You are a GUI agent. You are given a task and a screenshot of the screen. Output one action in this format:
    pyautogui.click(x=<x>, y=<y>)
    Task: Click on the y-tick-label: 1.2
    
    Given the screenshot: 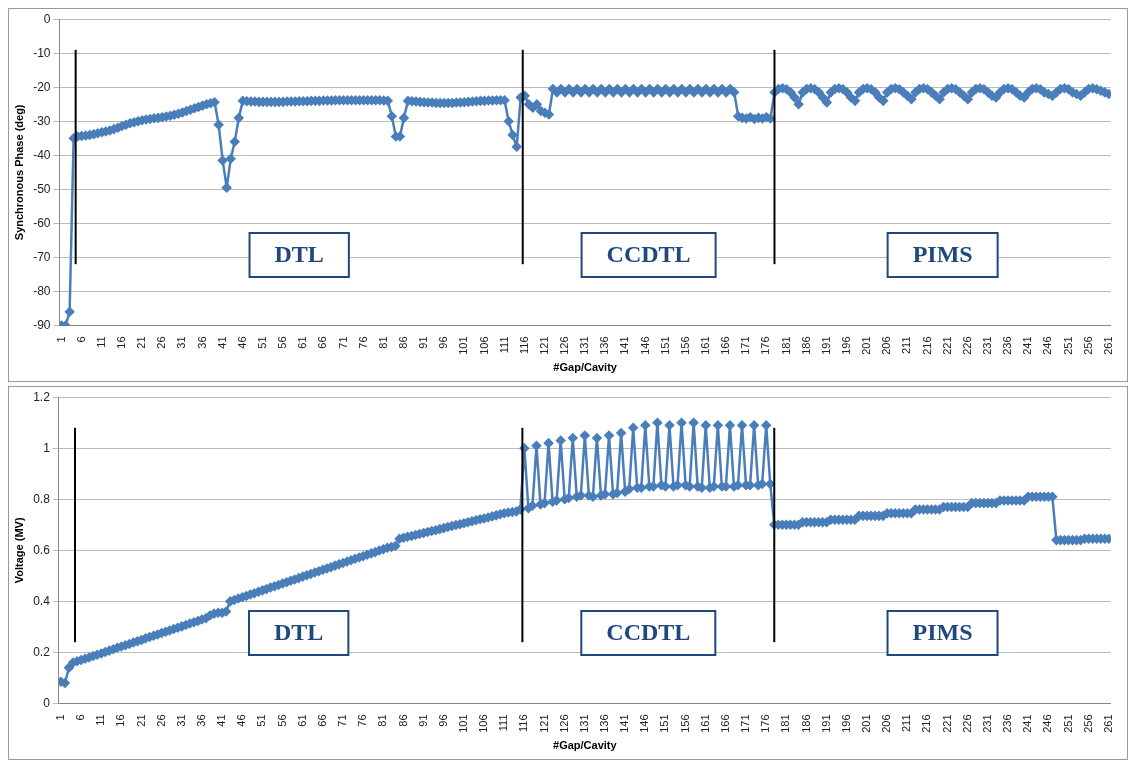 What is the action you would take?
    pyautogui.click(x=42, y=396)
    